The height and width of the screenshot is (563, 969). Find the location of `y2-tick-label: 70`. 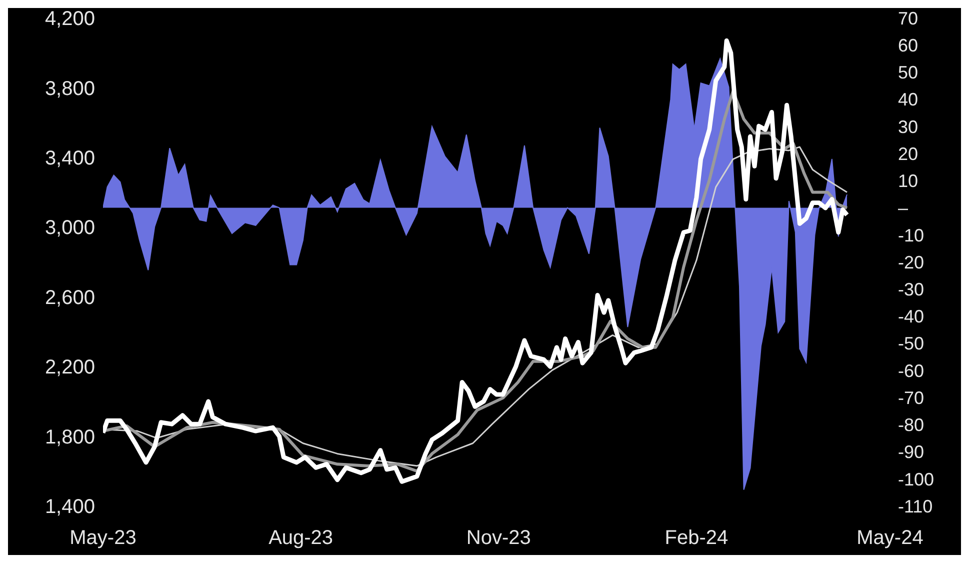

y2-tick-label: 70 is located at coordinates (908, 18).